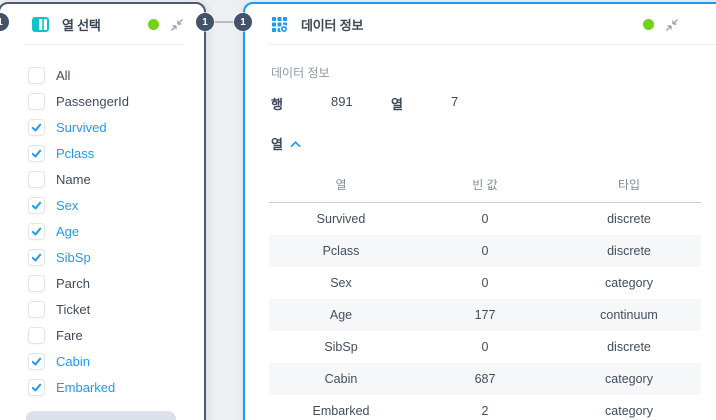 The width and height of the screenshot is (716, 420). I want to click on table-row: Embarked 2 category, so click(485, 407).